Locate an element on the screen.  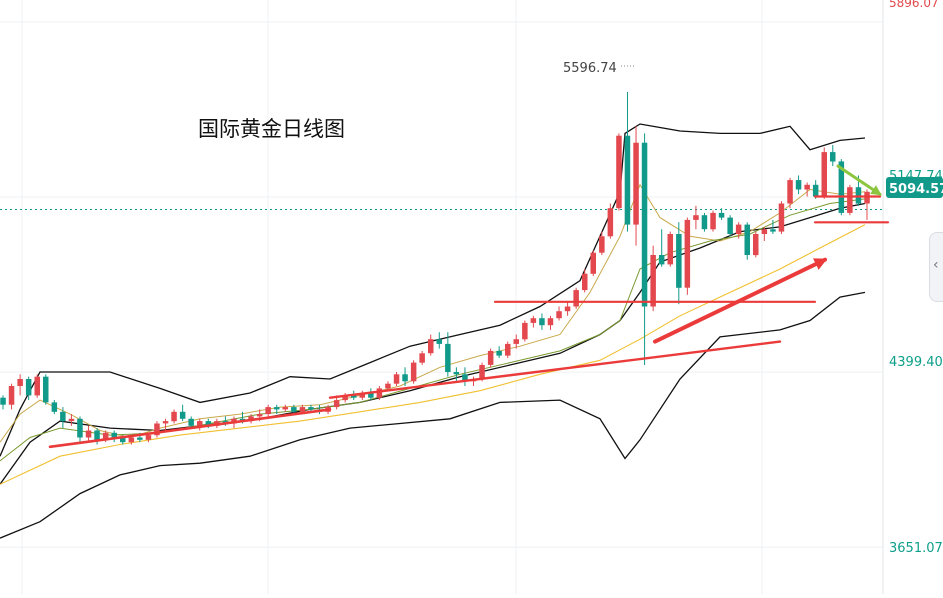
support-trendline-upper is located at coordinates (555, 369).